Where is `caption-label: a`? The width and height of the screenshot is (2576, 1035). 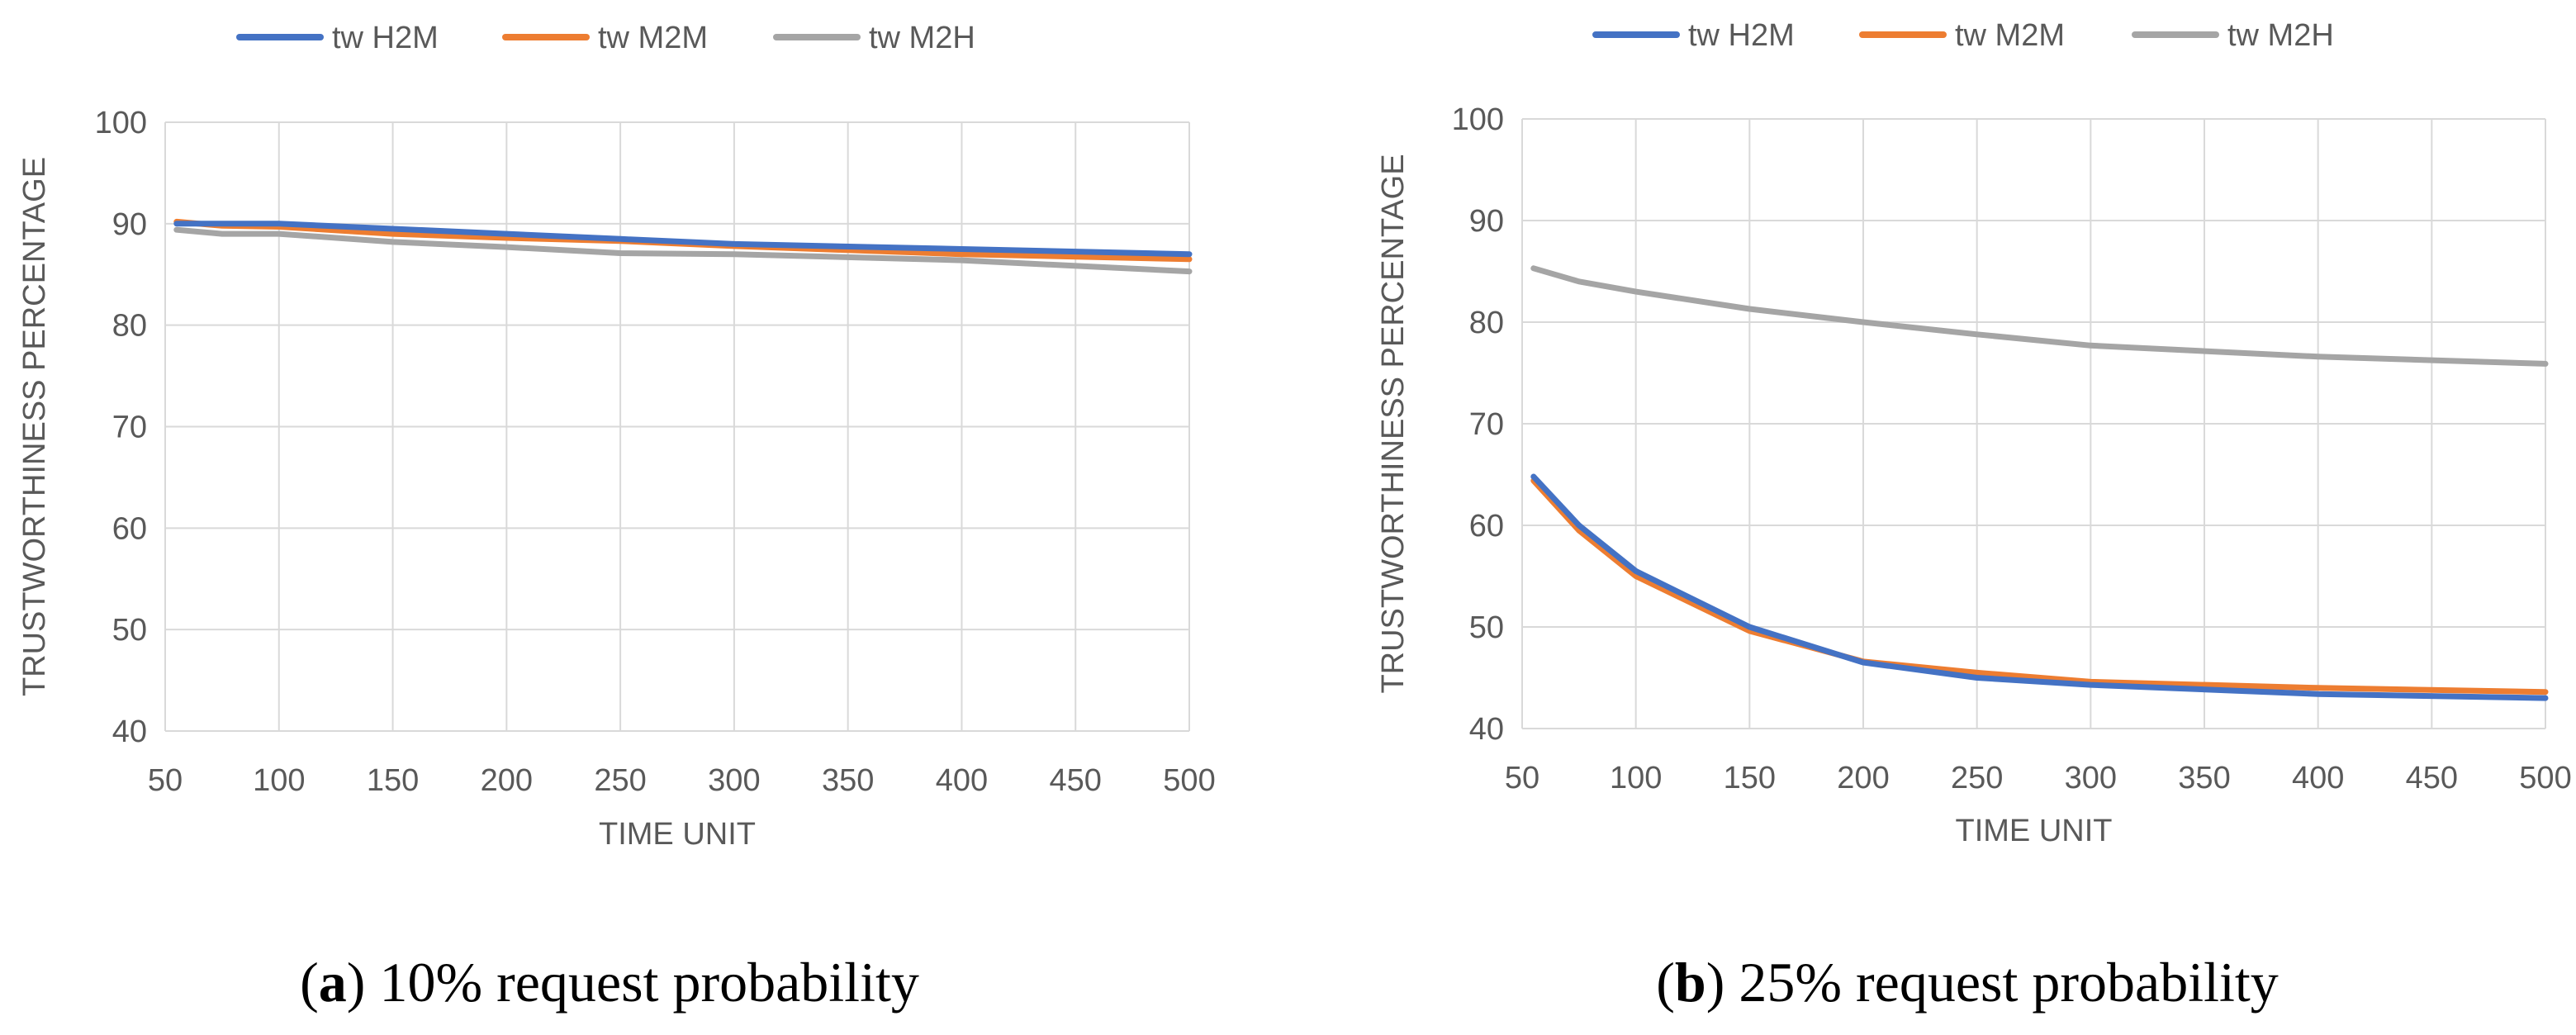
caption-label: a is located at coordinates (333, 982).